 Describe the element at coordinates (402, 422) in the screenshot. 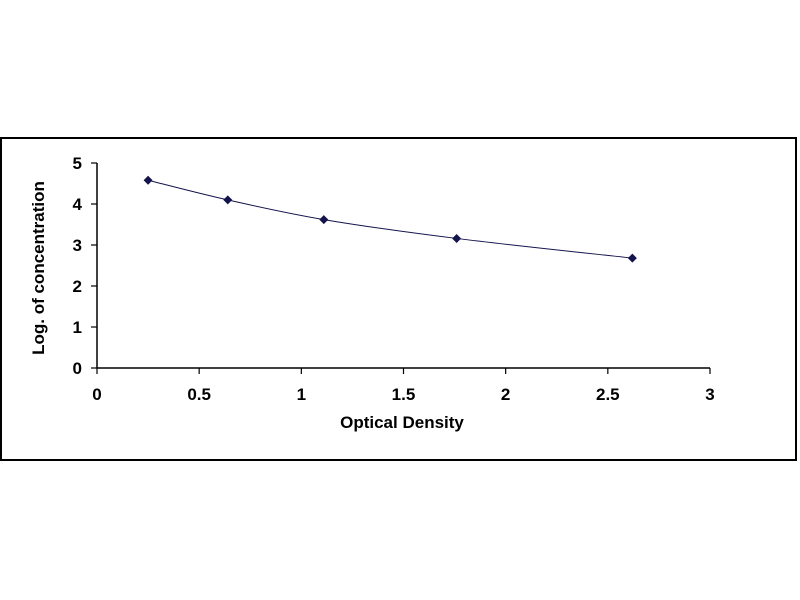

I see `x-axis-title: Optical Density` at that location.